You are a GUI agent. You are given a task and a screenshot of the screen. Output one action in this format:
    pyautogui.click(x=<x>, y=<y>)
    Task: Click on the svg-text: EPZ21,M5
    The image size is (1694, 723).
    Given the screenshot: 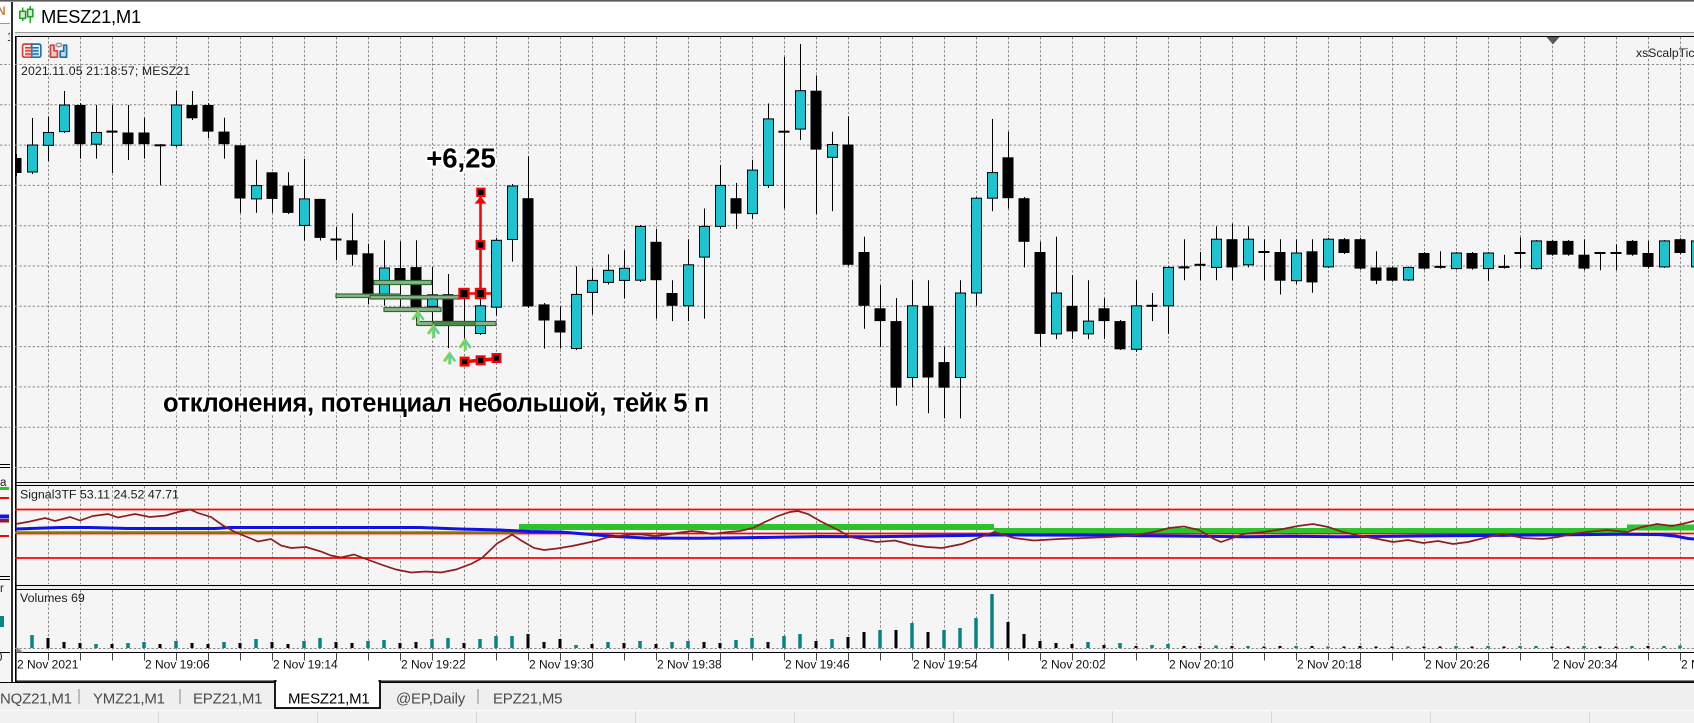 What is the action you would take?
    pyautogui.click(x=527, y=699)
    